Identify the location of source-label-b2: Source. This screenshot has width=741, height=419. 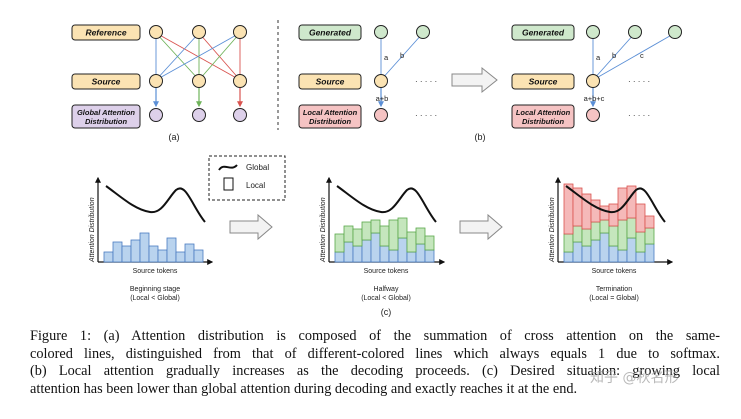
(543, 82).